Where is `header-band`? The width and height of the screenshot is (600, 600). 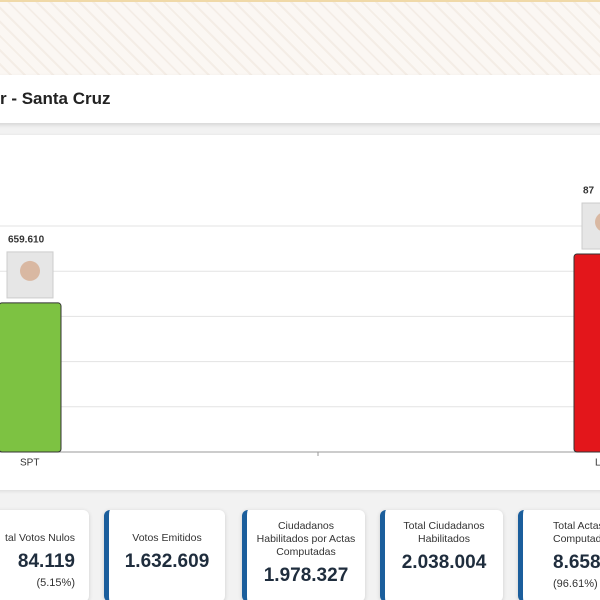
header-band is located at coordinates (300, 38).